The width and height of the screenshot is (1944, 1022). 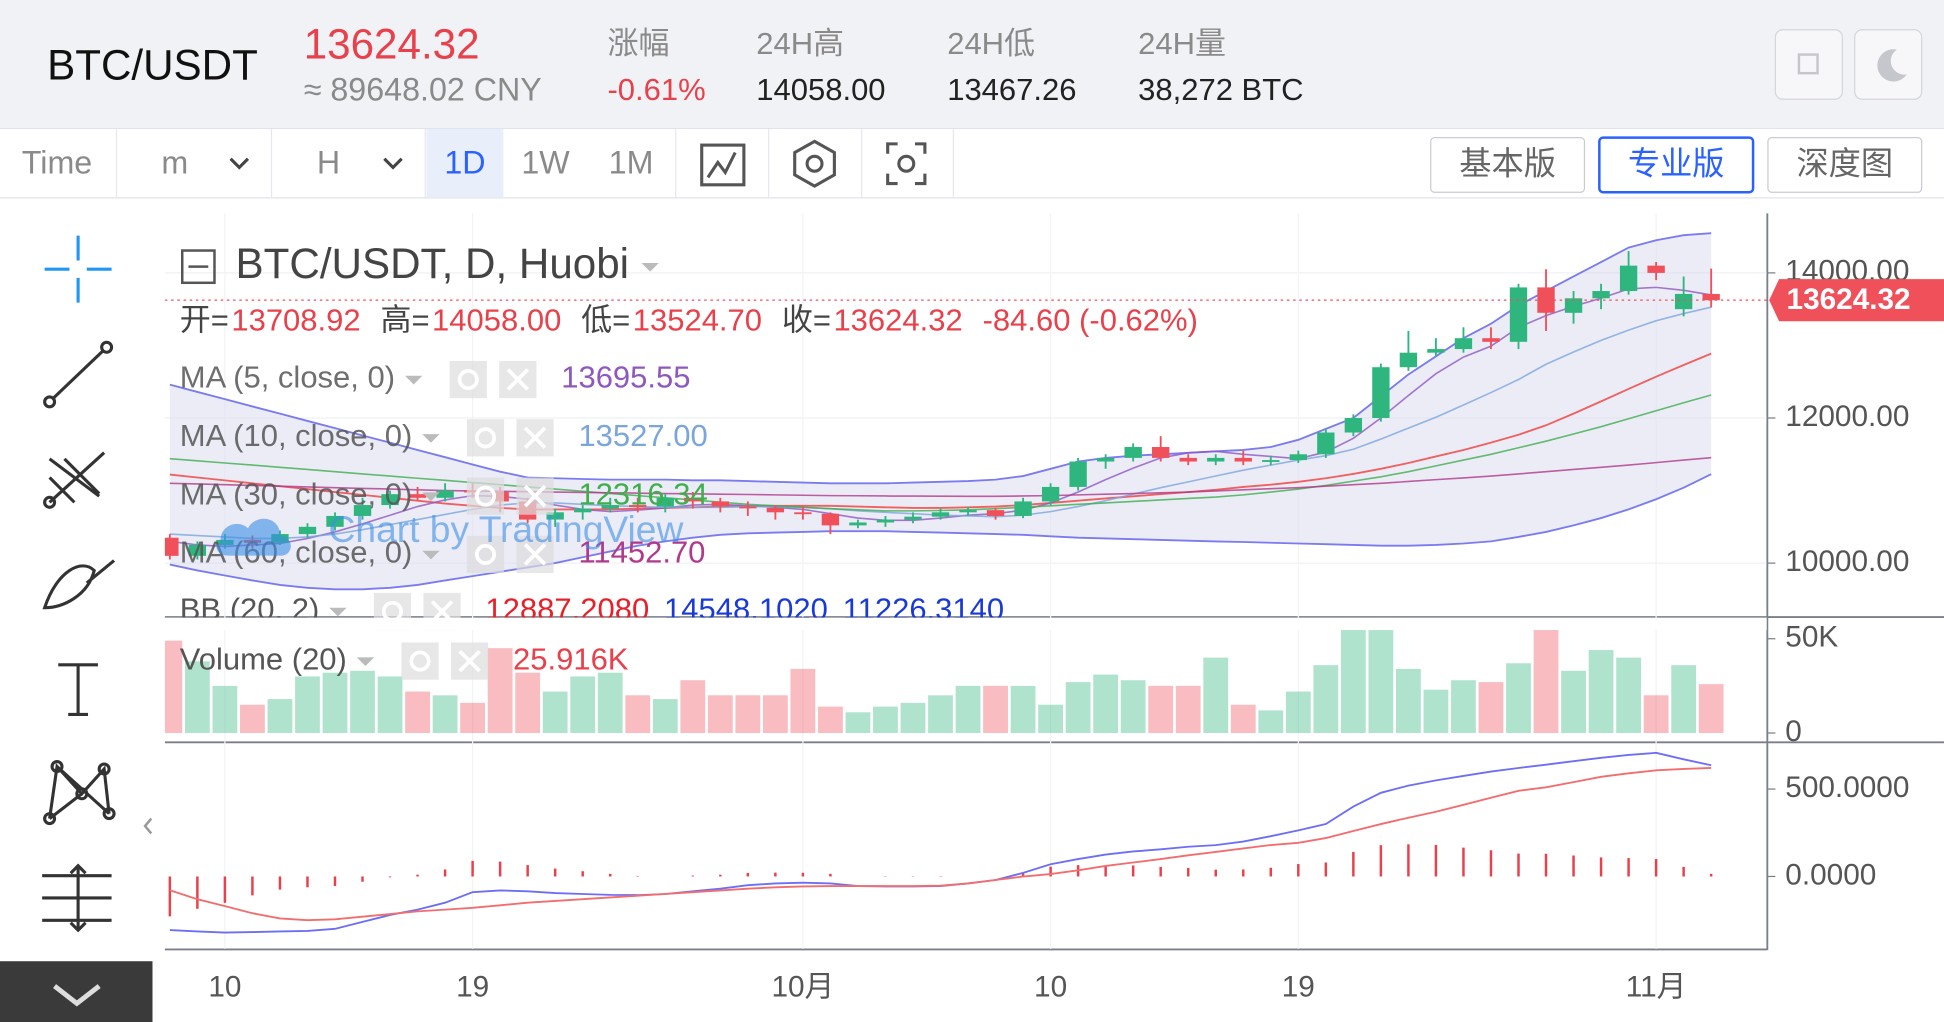 What do you see at coordinates (545, 162) in the screenshot?
I see `interval-button: 1W` at bounding box center [545, 162].